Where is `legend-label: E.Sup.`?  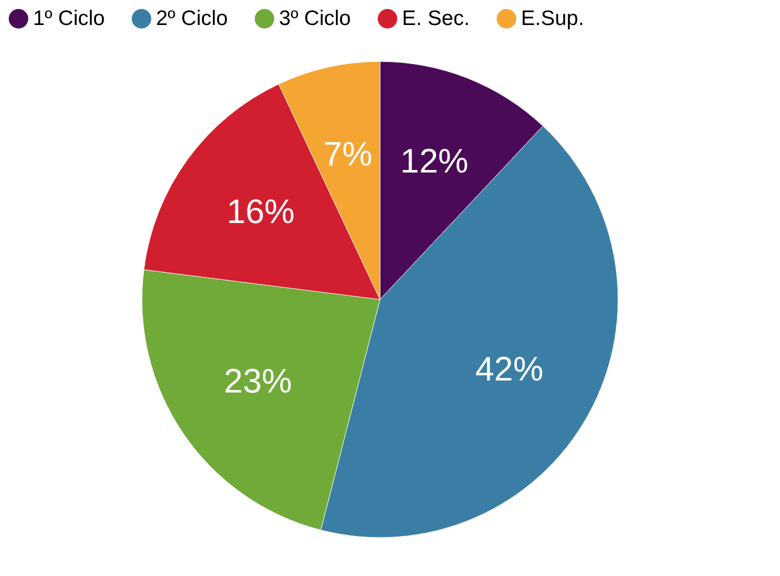 legend-label: E.Sup. is located at coordinates (552, 18).